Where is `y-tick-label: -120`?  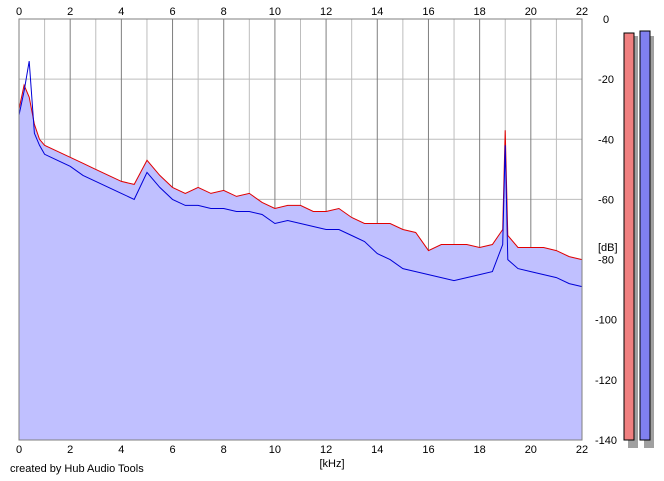
y-tick-label: -120 is located at coordinates (606, 381).